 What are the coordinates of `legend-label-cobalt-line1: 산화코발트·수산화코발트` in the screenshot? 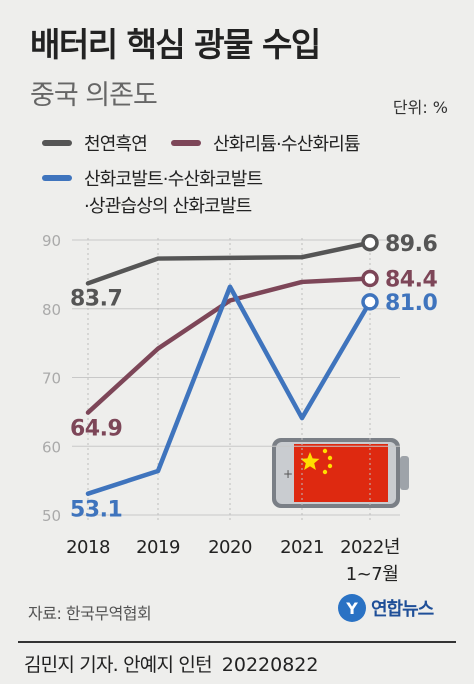 It's located at (173, 179).